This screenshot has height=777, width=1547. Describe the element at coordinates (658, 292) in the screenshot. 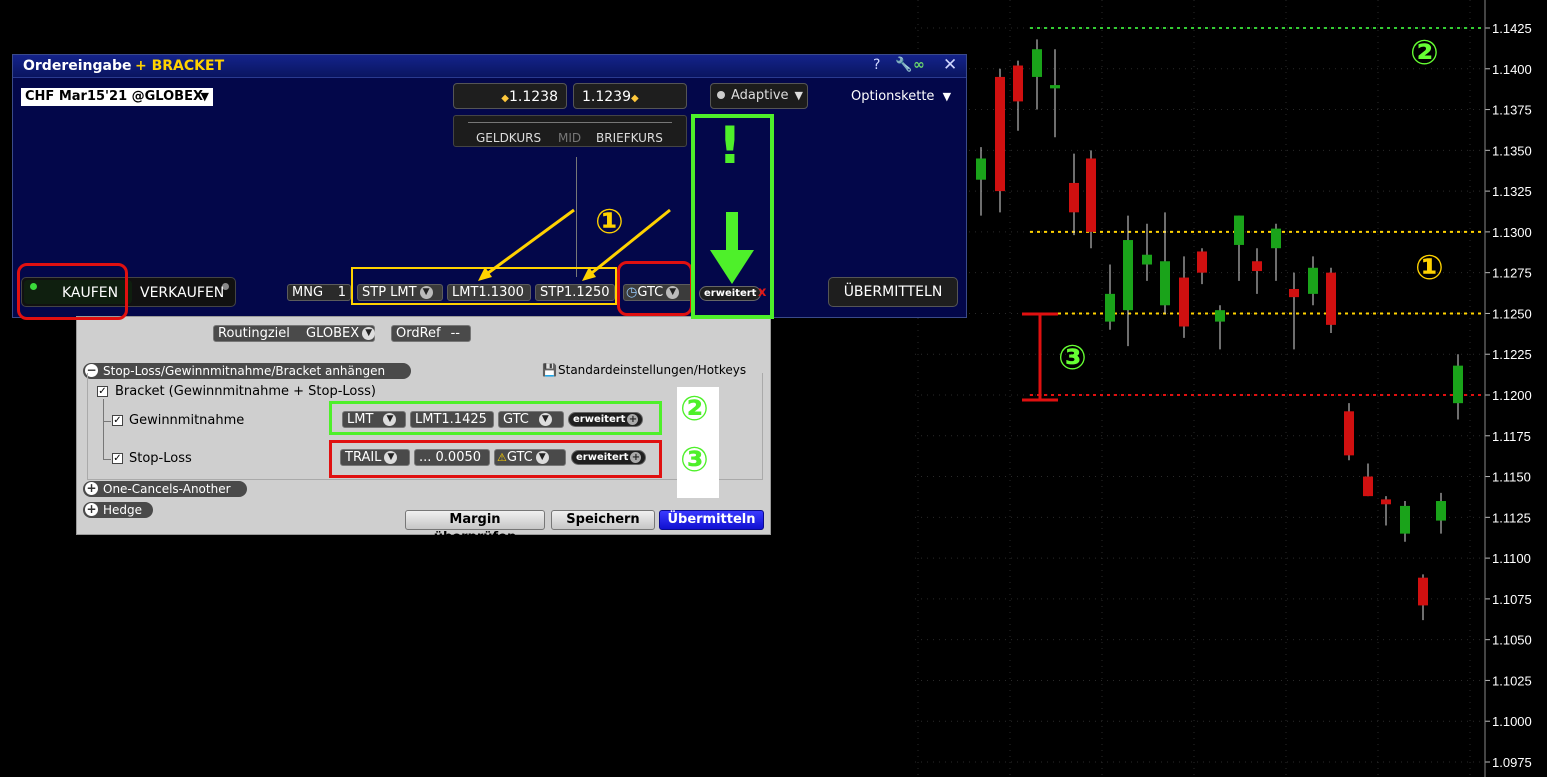

I see `tif-dropdown: ◷GTC ▼` at that location.